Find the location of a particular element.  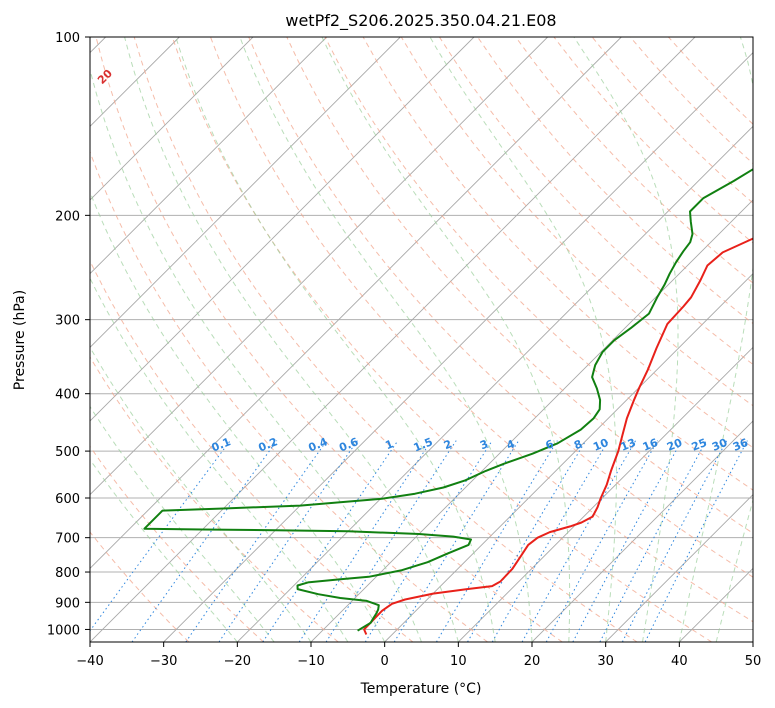

y-tick-label: 100 is located at coordinates (67, 38).